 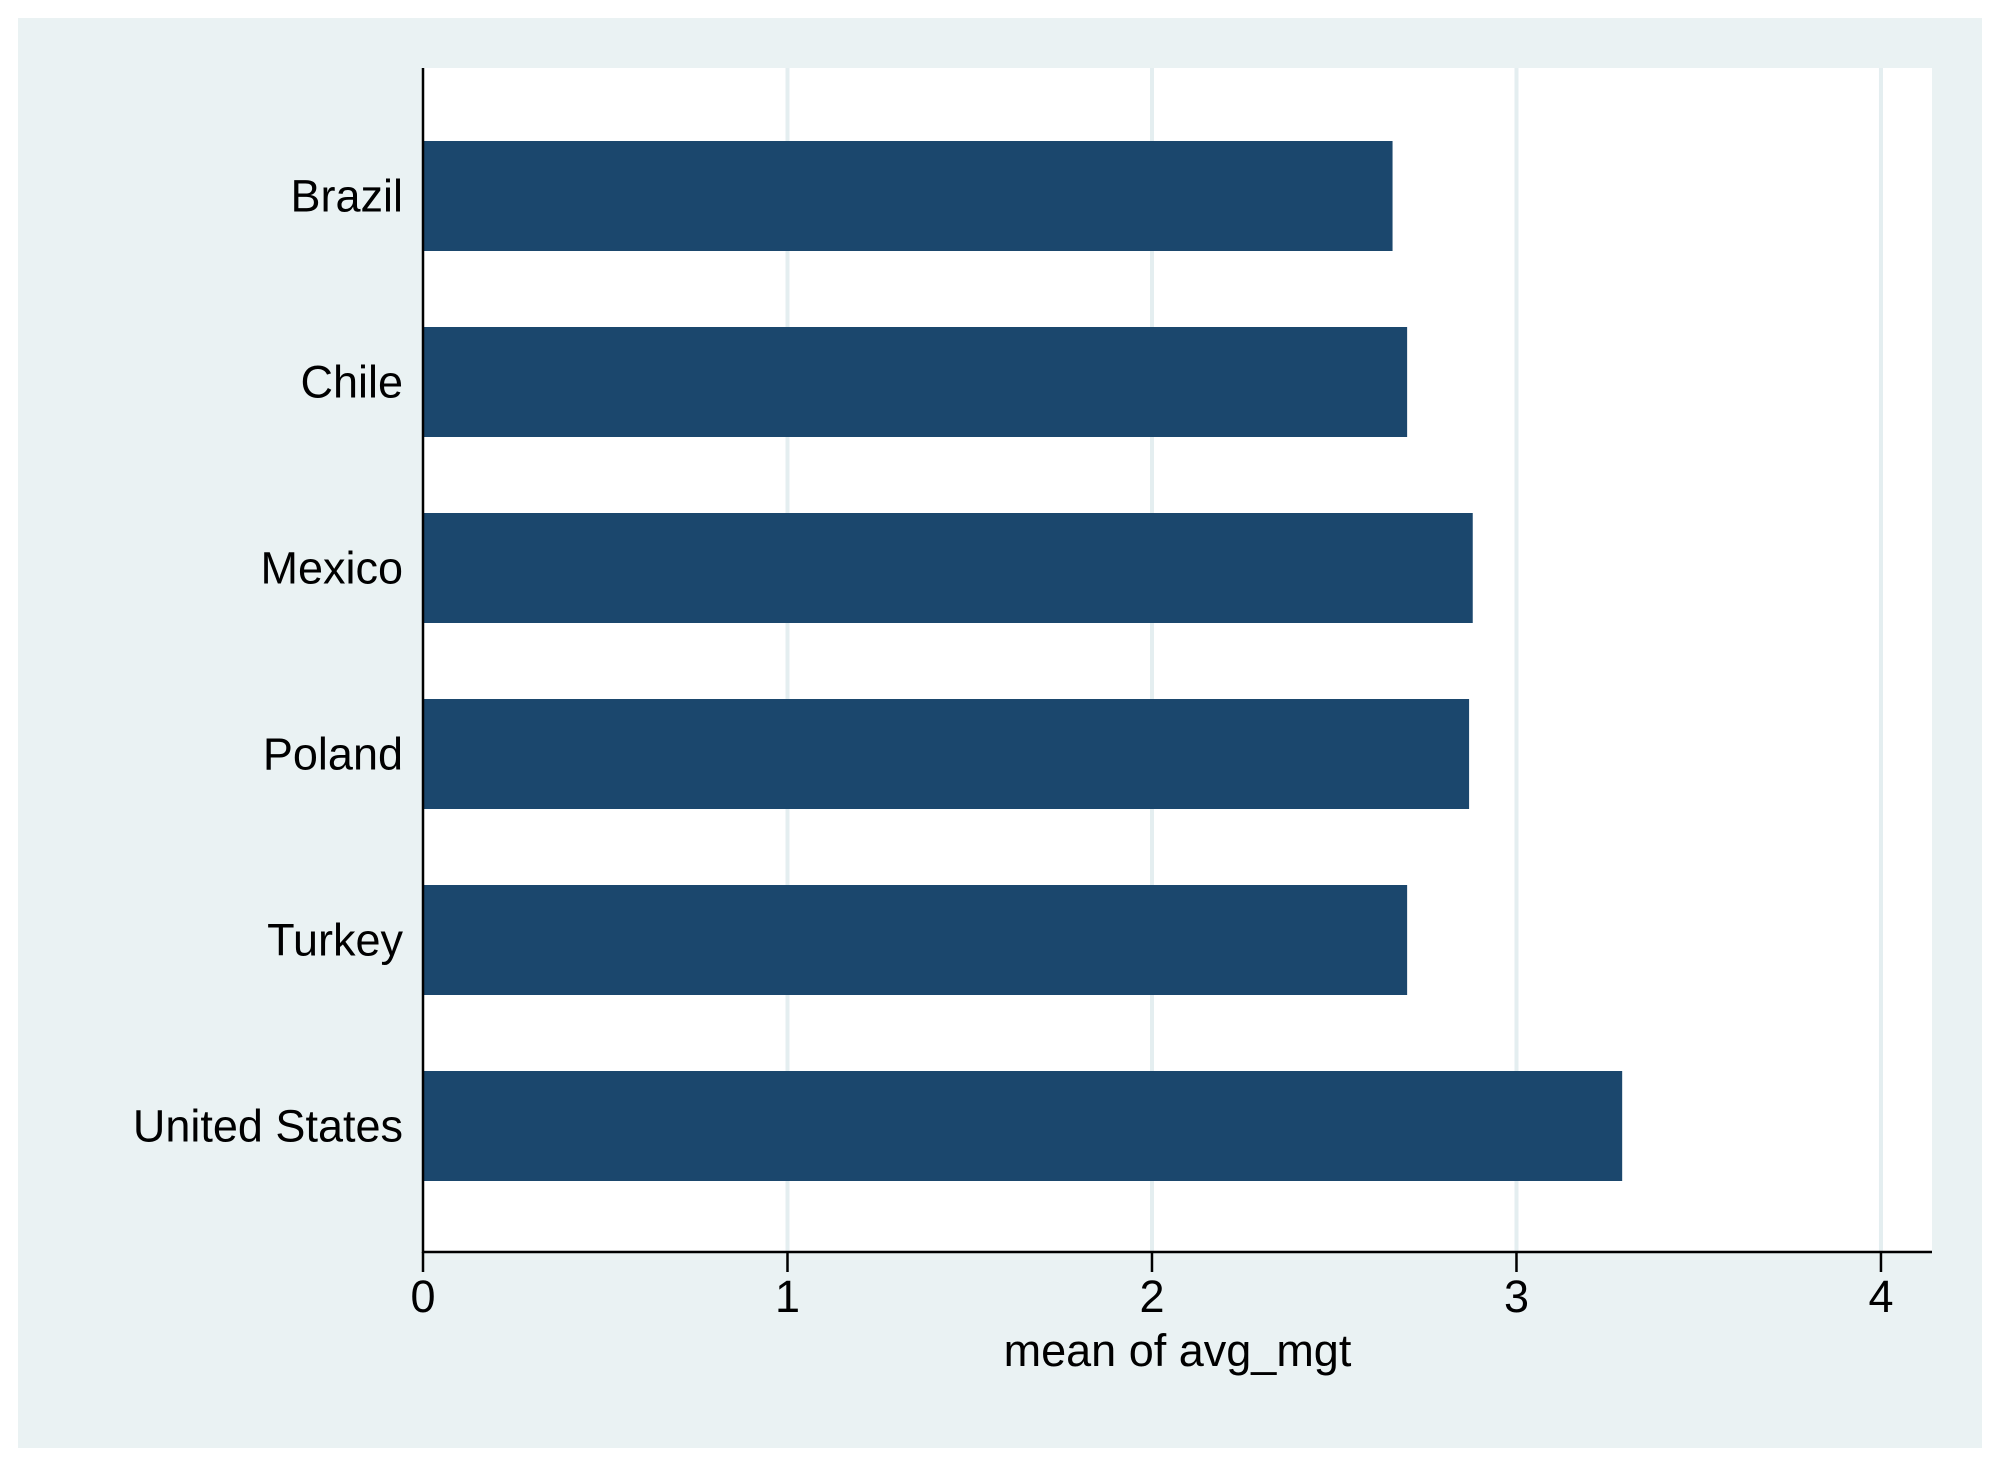 I want to click on bar-mexico, so click(x=948, y=568).